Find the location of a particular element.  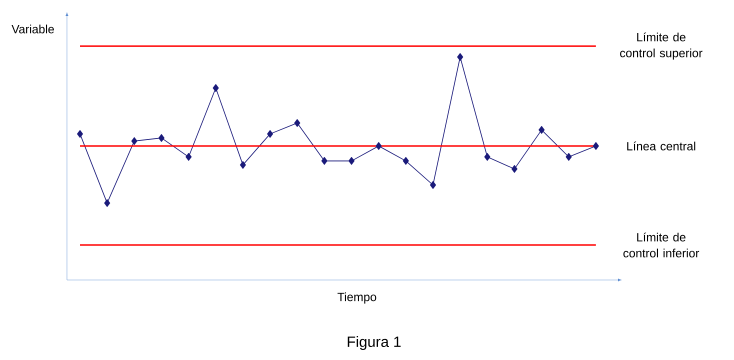

text: Figura 1 is located at coordinates (374, 343).